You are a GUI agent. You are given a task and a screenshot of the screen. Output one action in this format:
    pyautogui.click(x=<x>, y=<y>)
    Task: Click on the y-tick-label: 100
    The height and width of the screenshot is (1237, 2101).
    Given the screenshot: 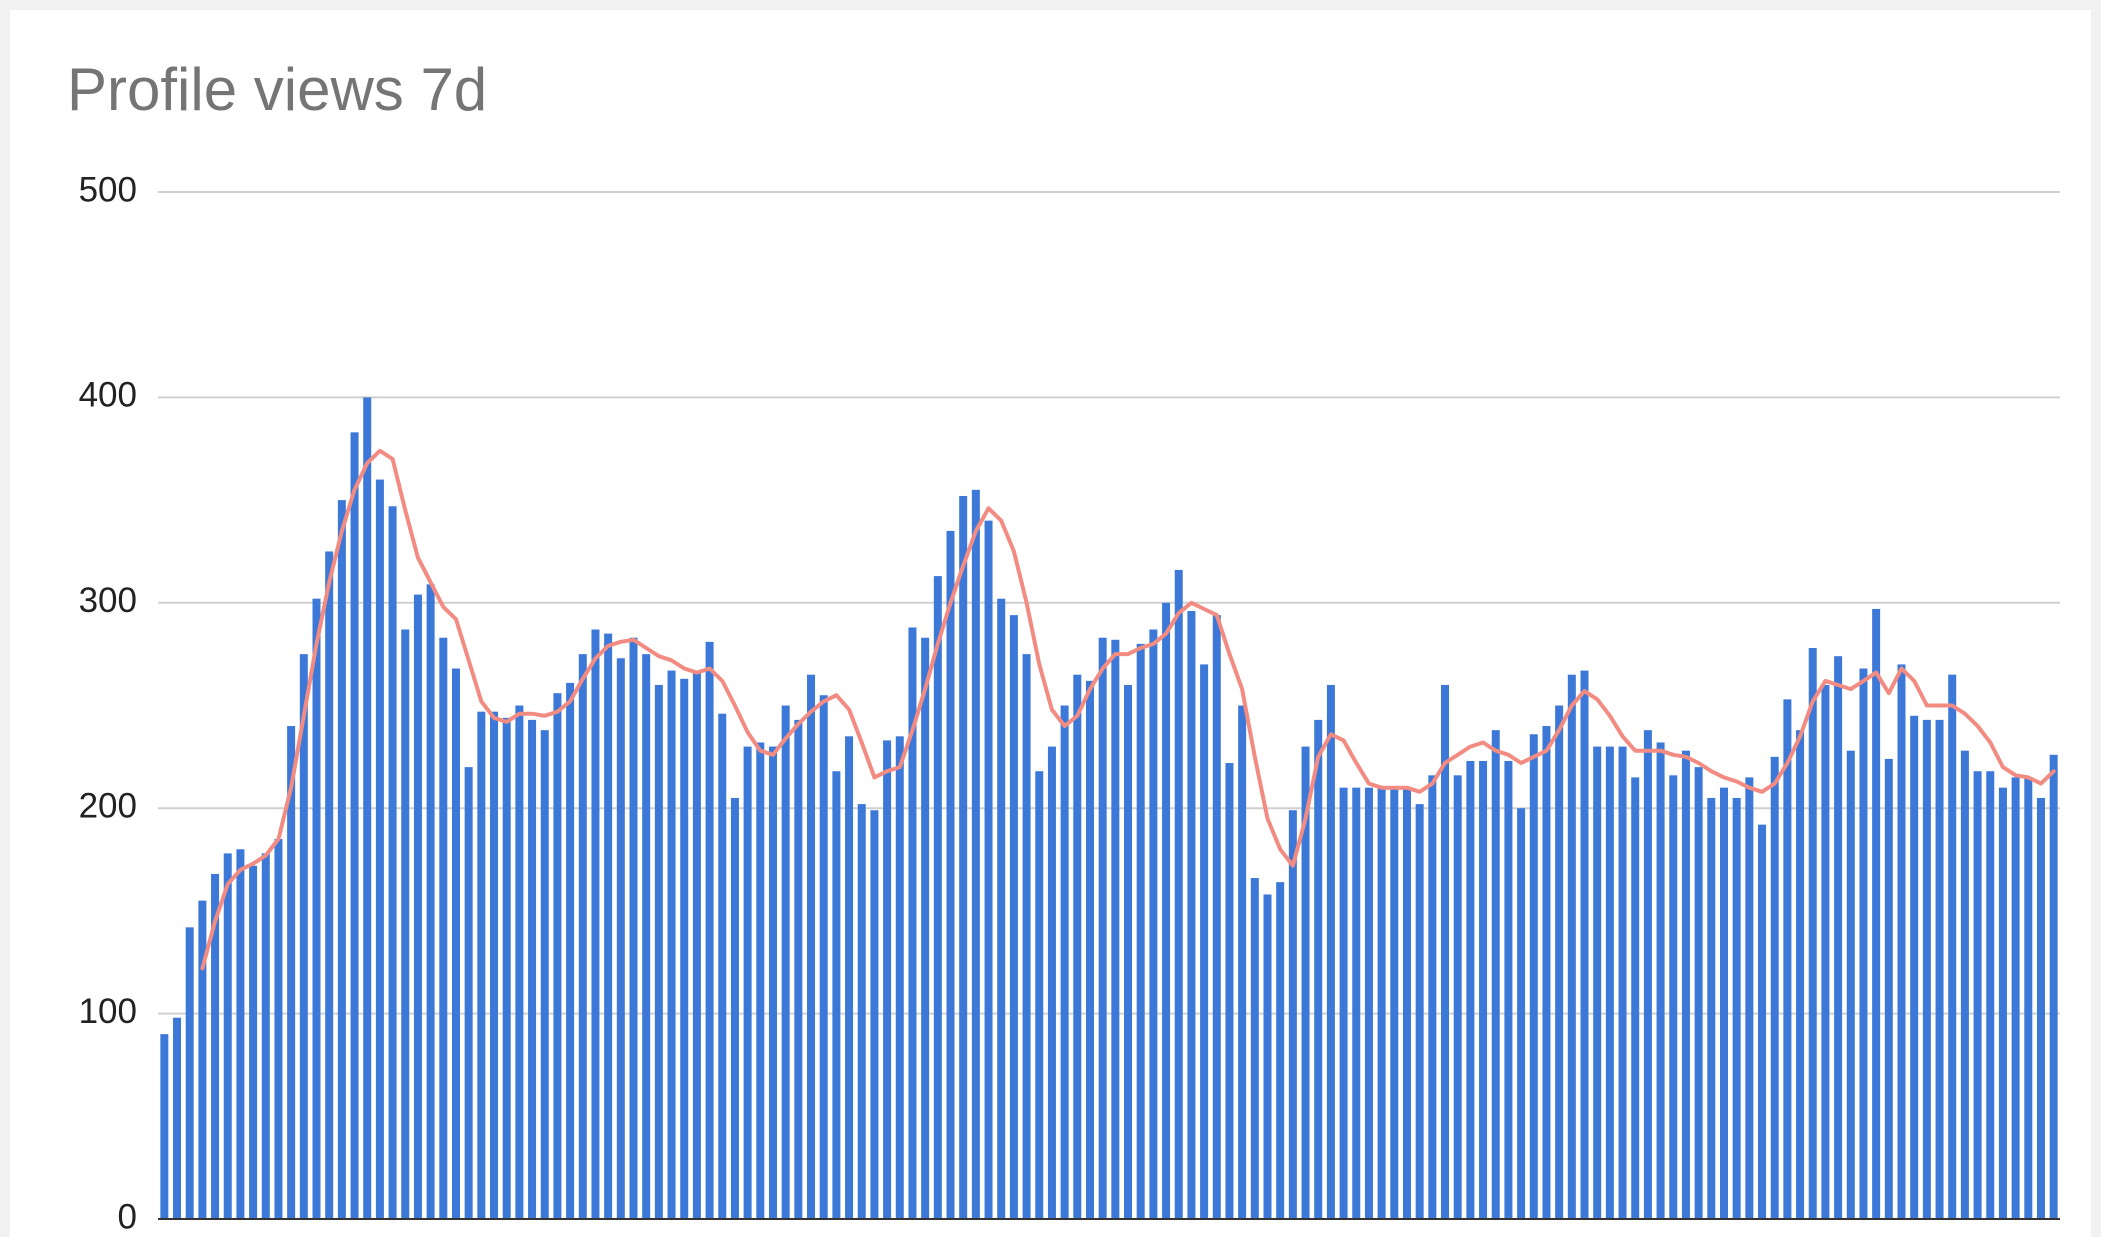 What is the action you would take?
    pyautogui.click(x=108, y=1011)
    